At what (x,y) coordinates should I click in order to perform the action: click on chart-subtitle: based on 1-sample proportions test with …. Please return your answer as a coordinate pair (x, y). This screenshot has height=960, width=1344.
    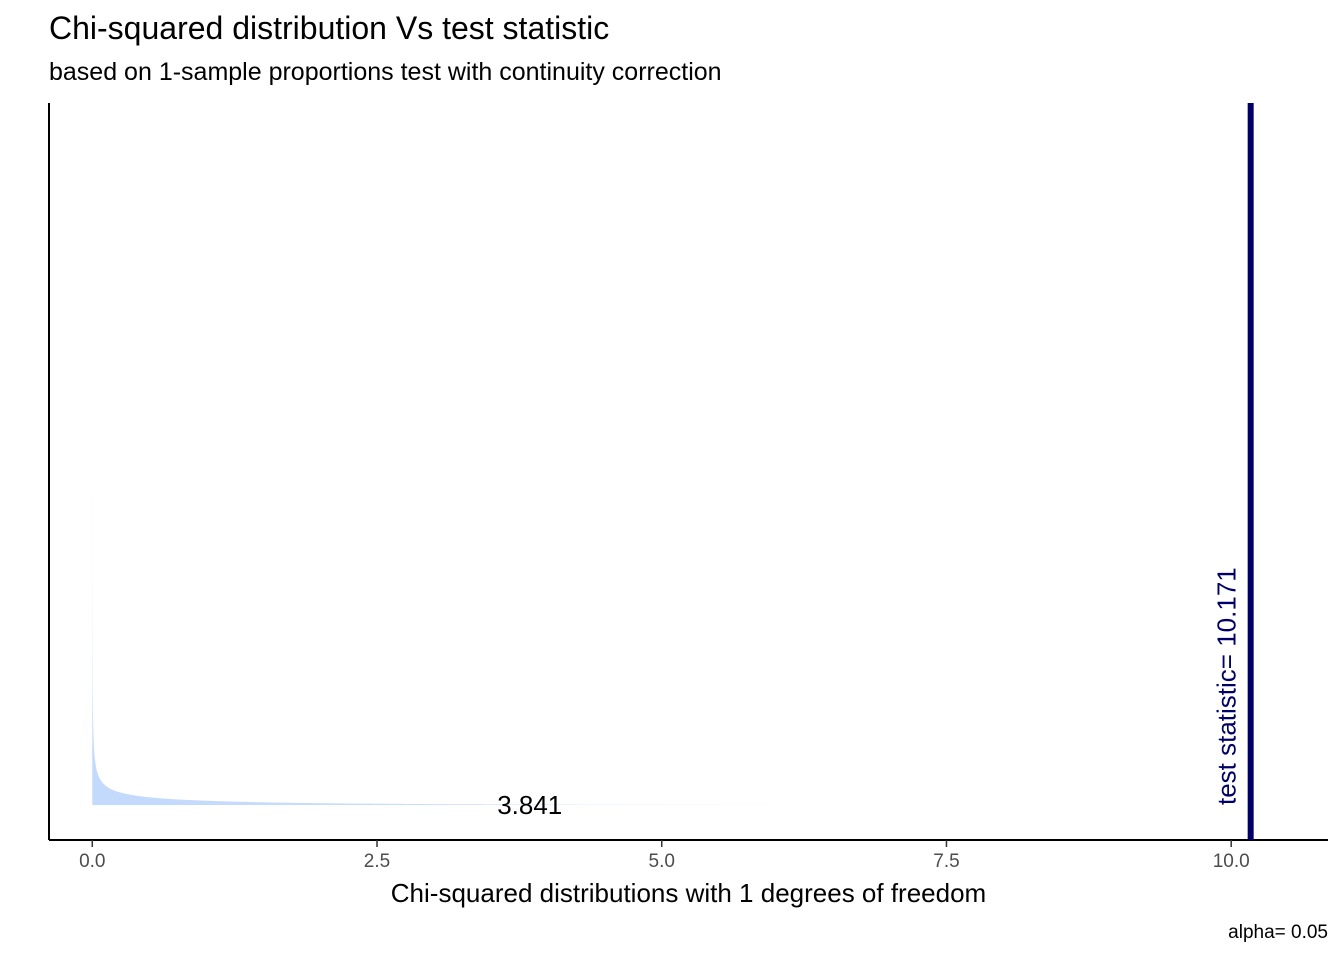
    Looking at the image, I should click on (385, 72).